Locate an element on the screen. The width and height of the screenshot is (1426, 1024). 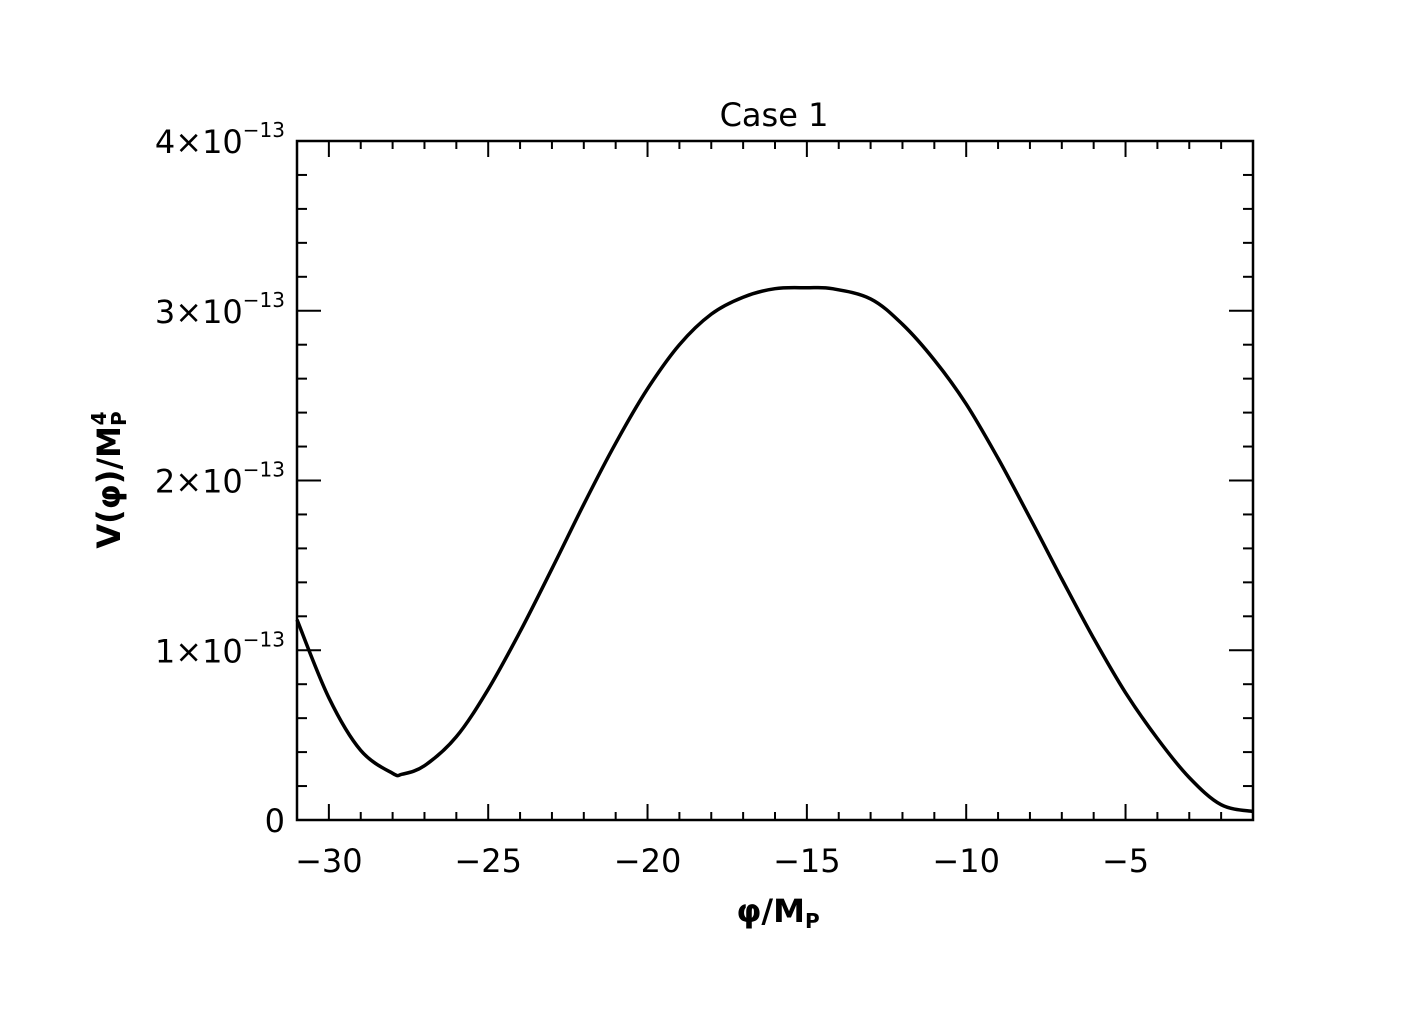
y-axis-label-sub: P is located at coordinates (119, 418).